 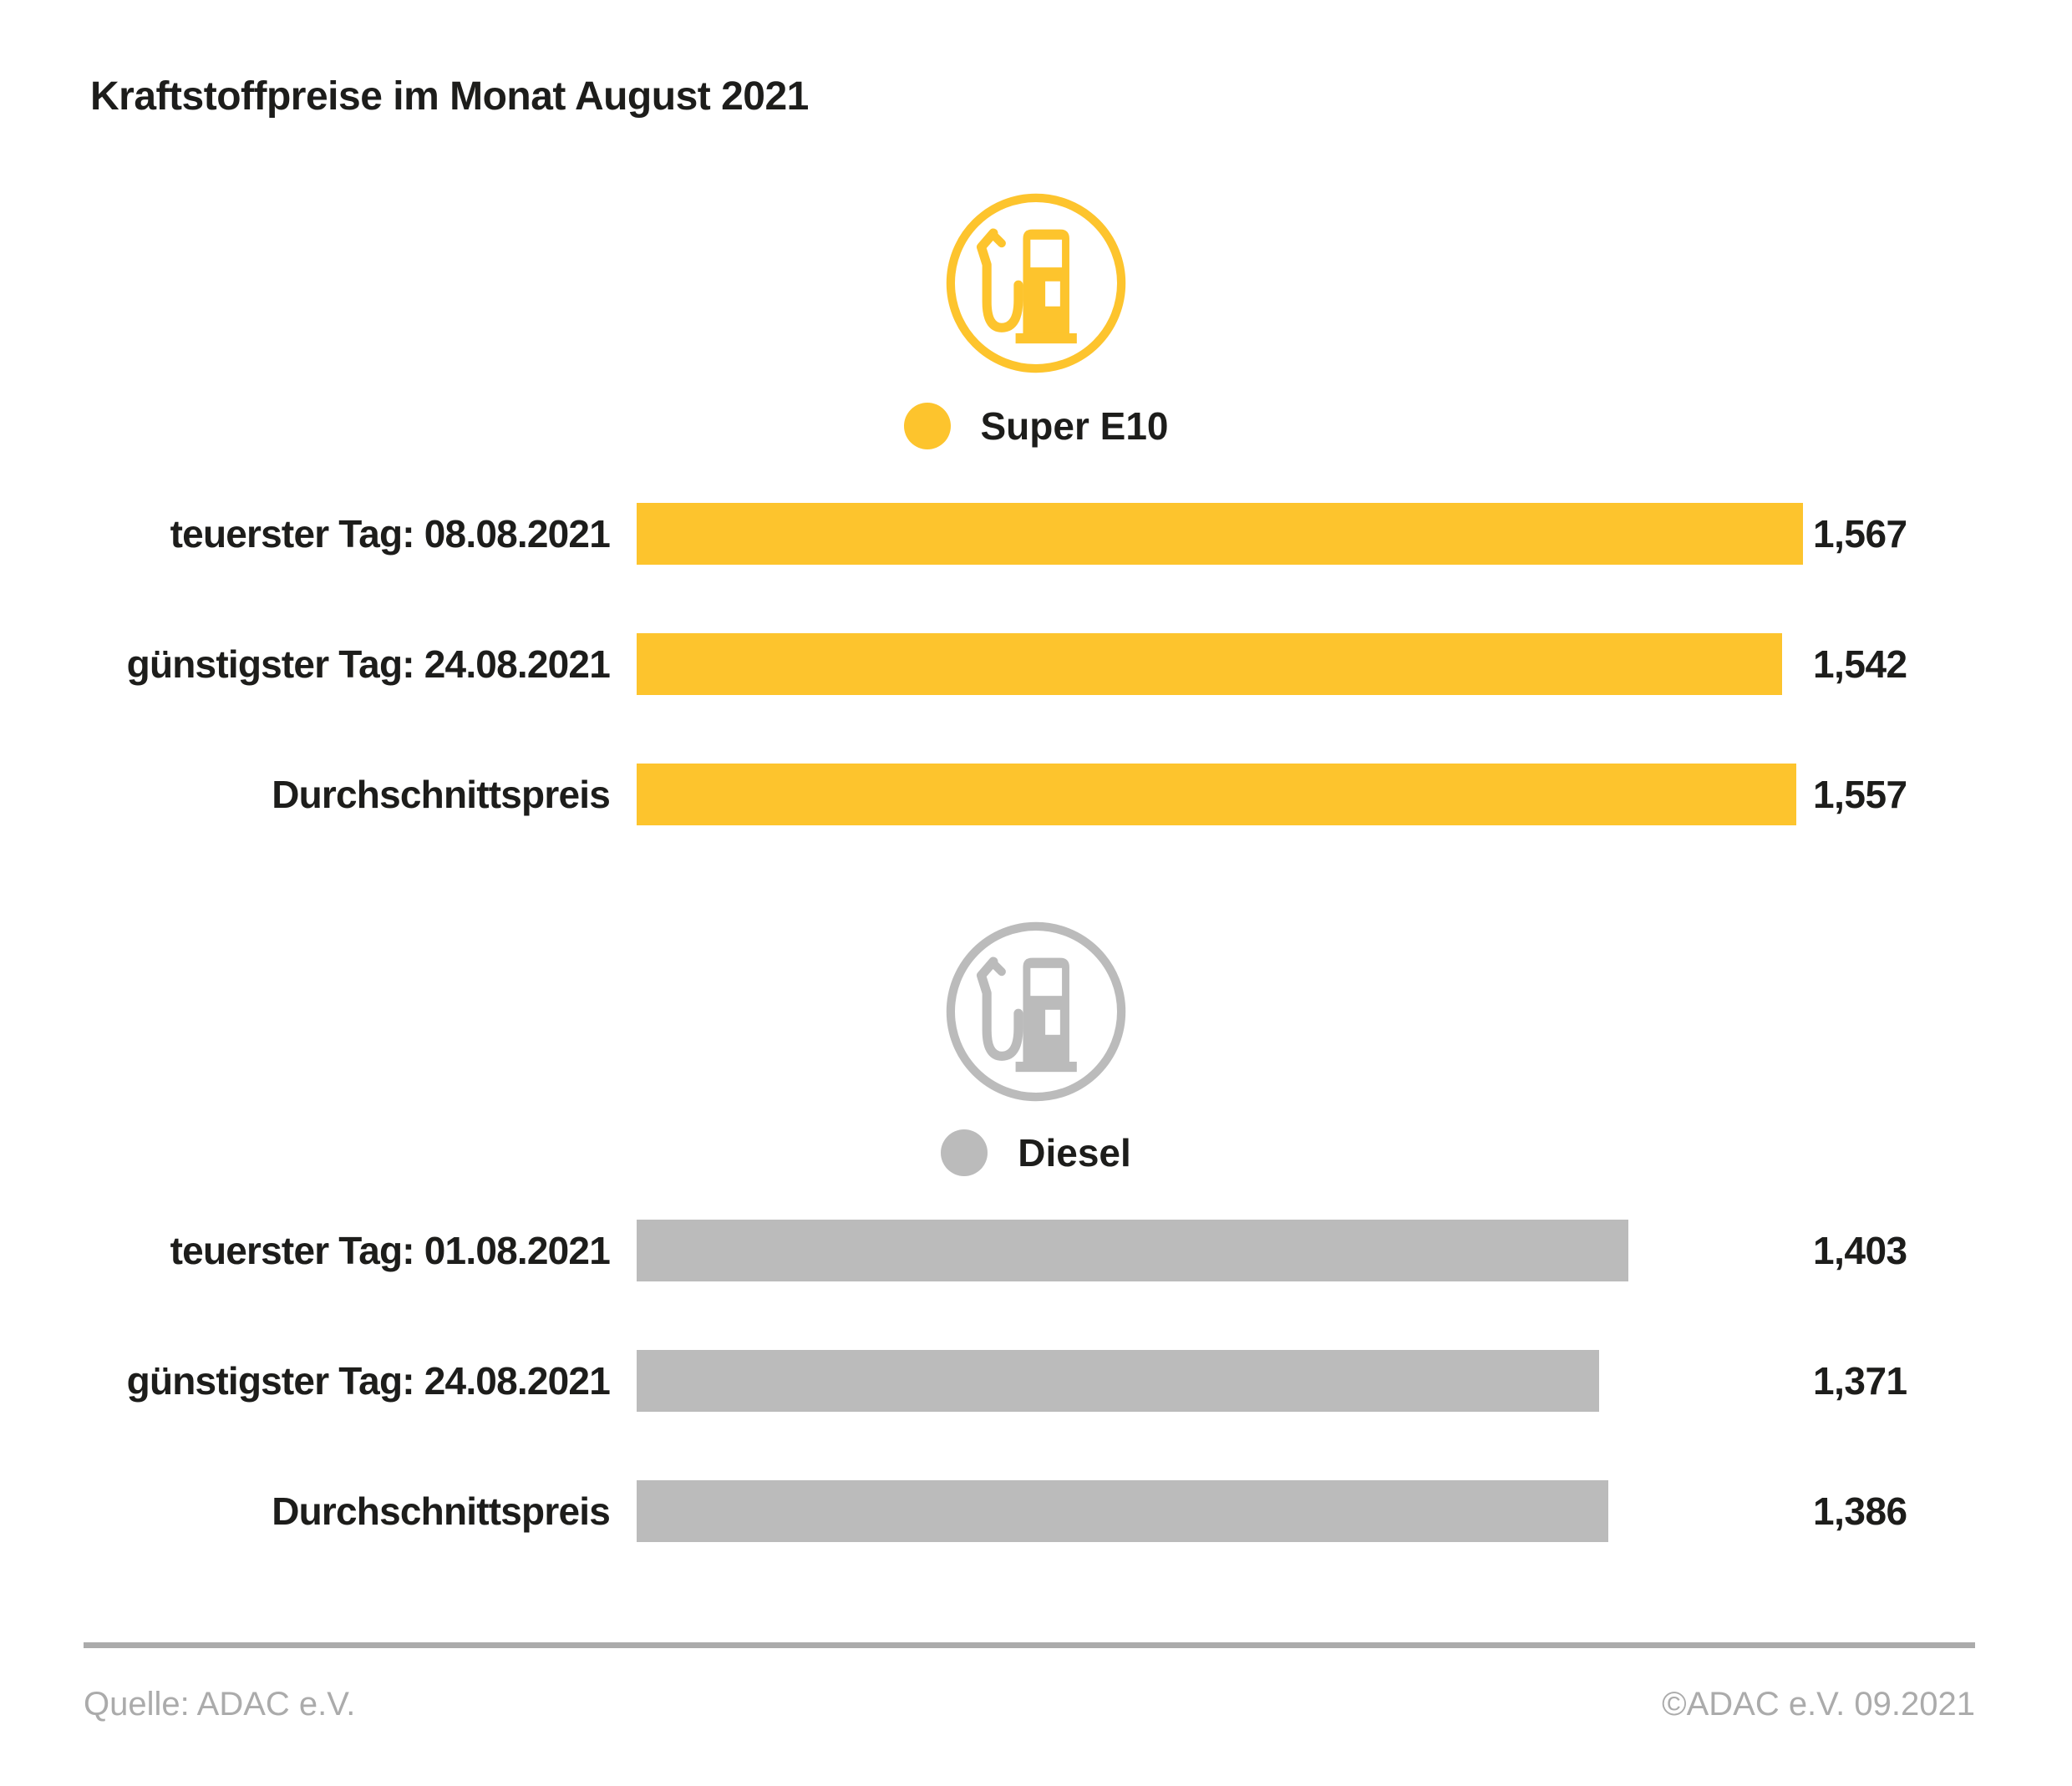 I want to click on bar-label: teuerster Tag: 08.08.2021, so click(x=390, y=534).